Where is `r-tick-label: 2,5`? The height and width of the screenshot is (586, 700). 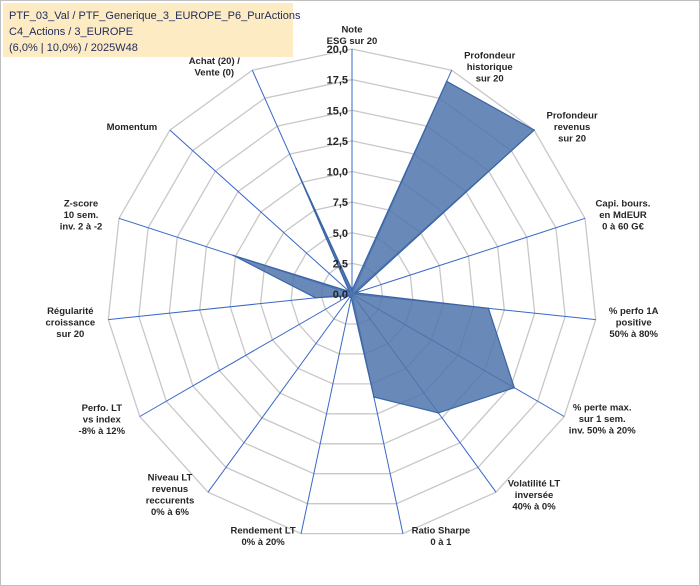
r-tick-label: 2,5 is located at coordinates (340, 264).